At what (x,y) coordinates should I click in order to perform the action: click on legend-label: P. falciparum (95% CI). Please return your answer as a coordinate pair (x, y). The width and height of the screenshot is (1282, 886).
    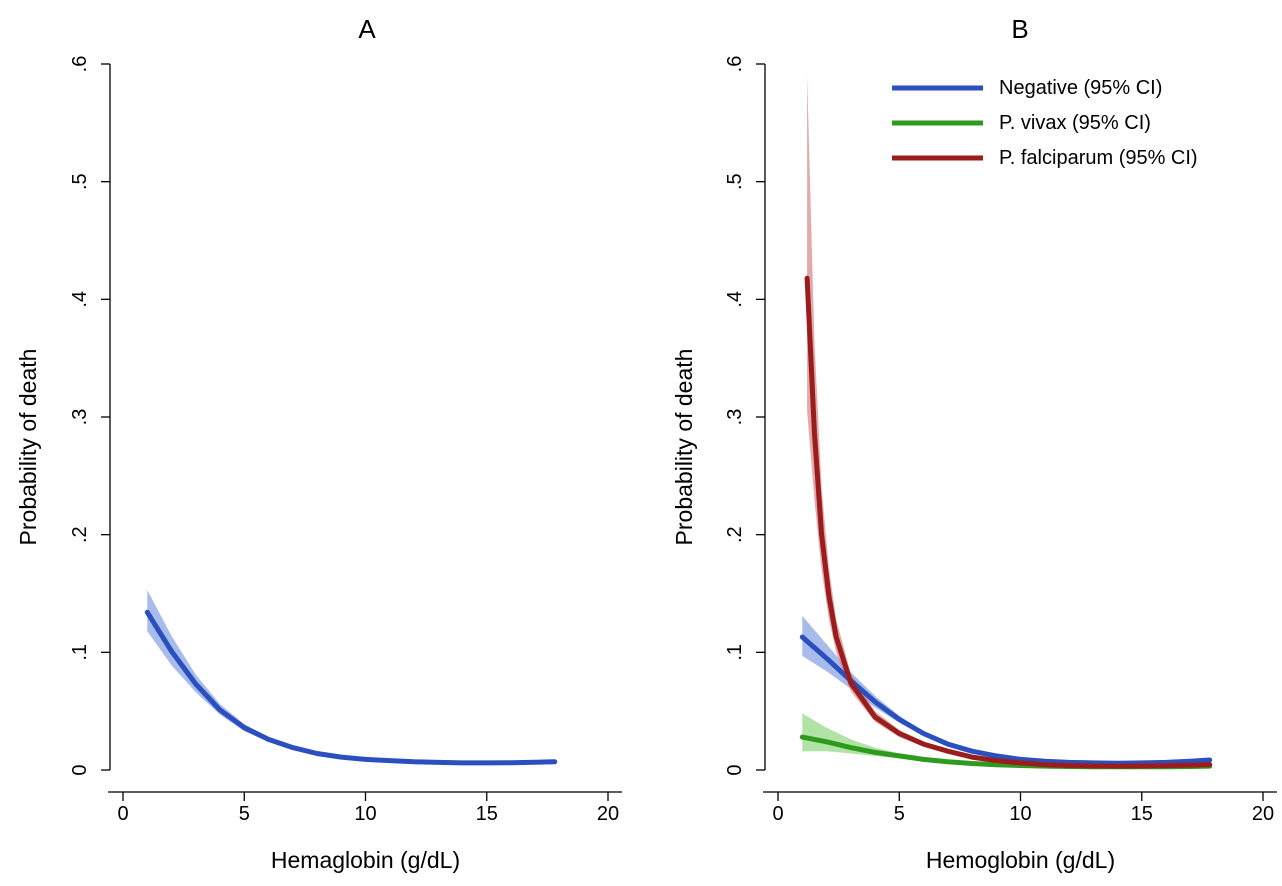
    Looking at the image, I should click on (1098, 158).